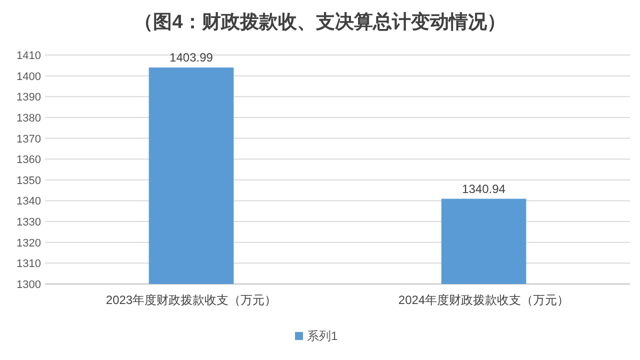 Image resolution: width=640 pixels, height=360 pixels. What do you see at coordinates (28, 222) in the screenshot?
I see `y-tick-label: 1330` at bounding box center [28, 222].